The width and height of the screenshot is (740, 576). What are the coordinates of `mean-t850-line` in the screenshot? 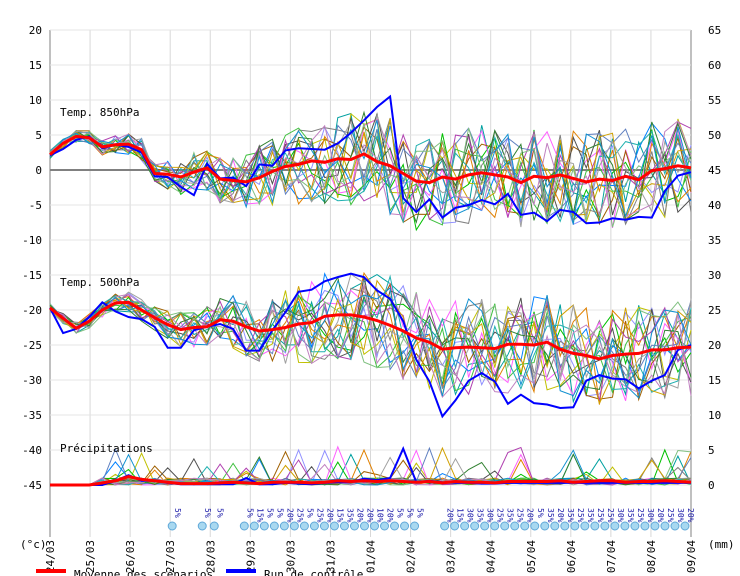 It's located at (370, 159).